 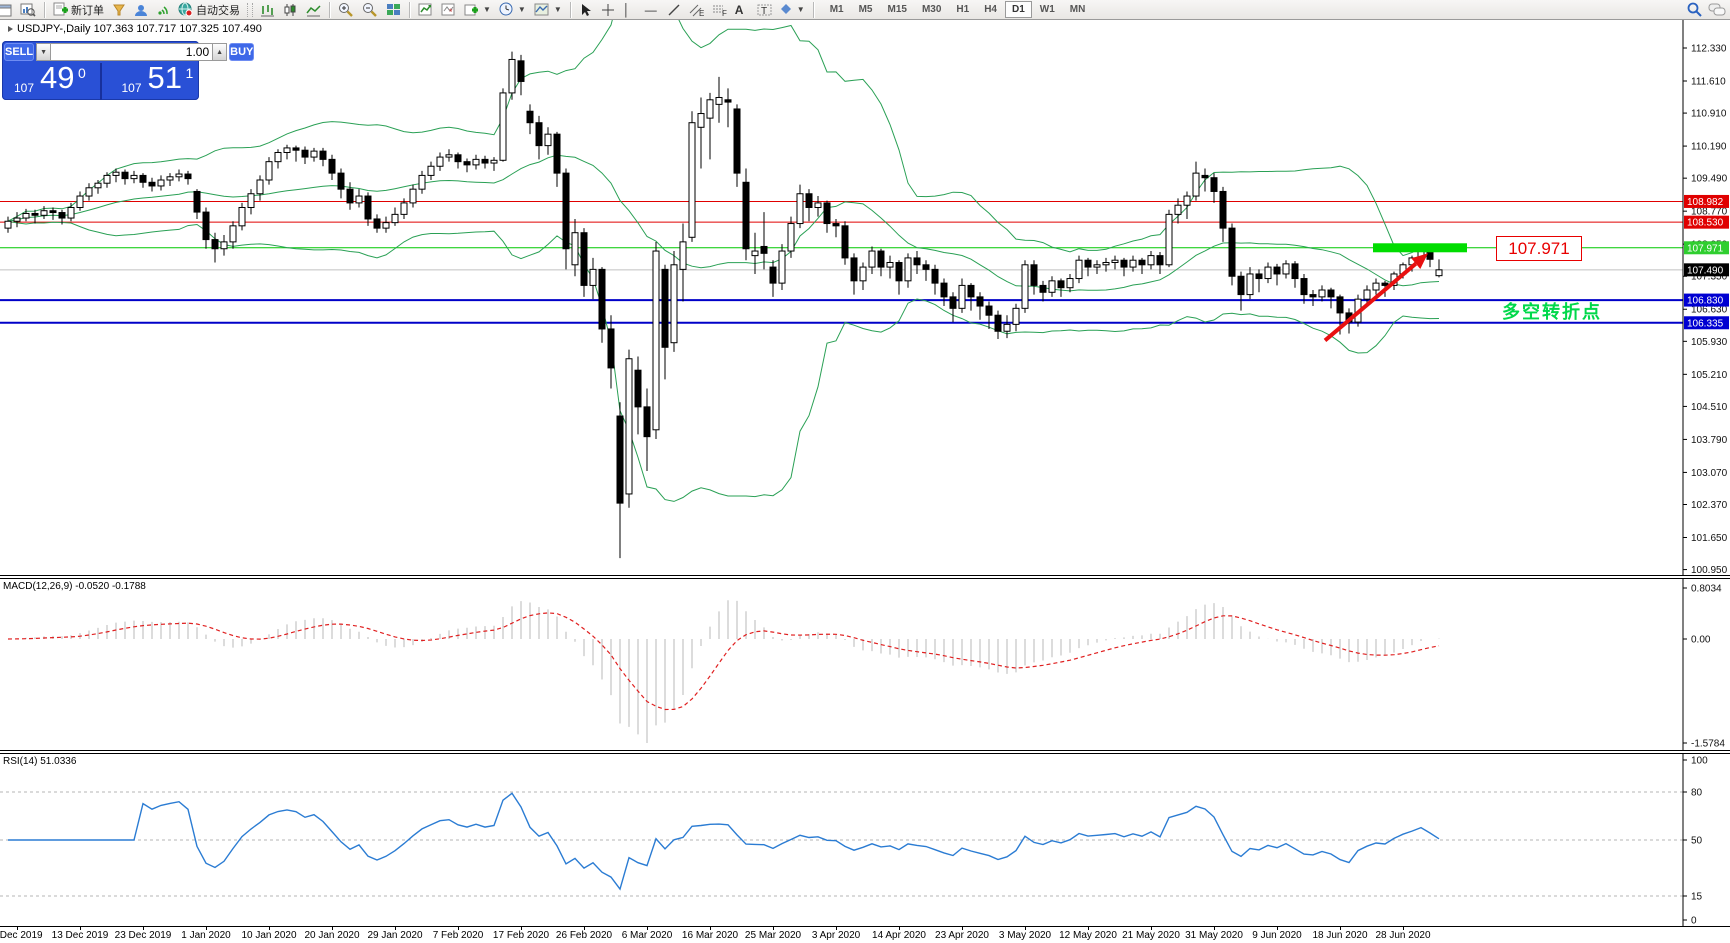 I want to click on toolbar-separator, so click(x=813, y=9).